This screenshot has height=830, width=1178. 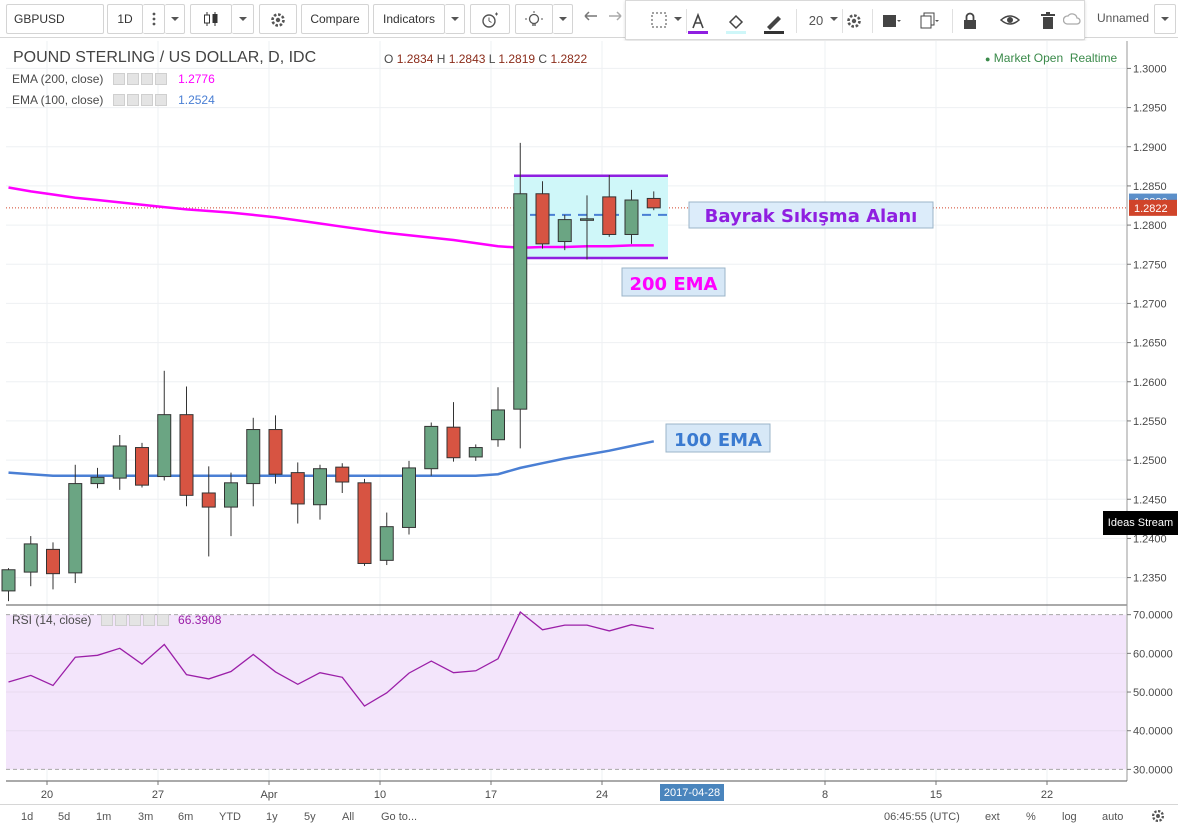 What do you see at coordinates (154, 19) in the screenshot?
I see `interval-menu-icon` at bounding box center [154, 19].